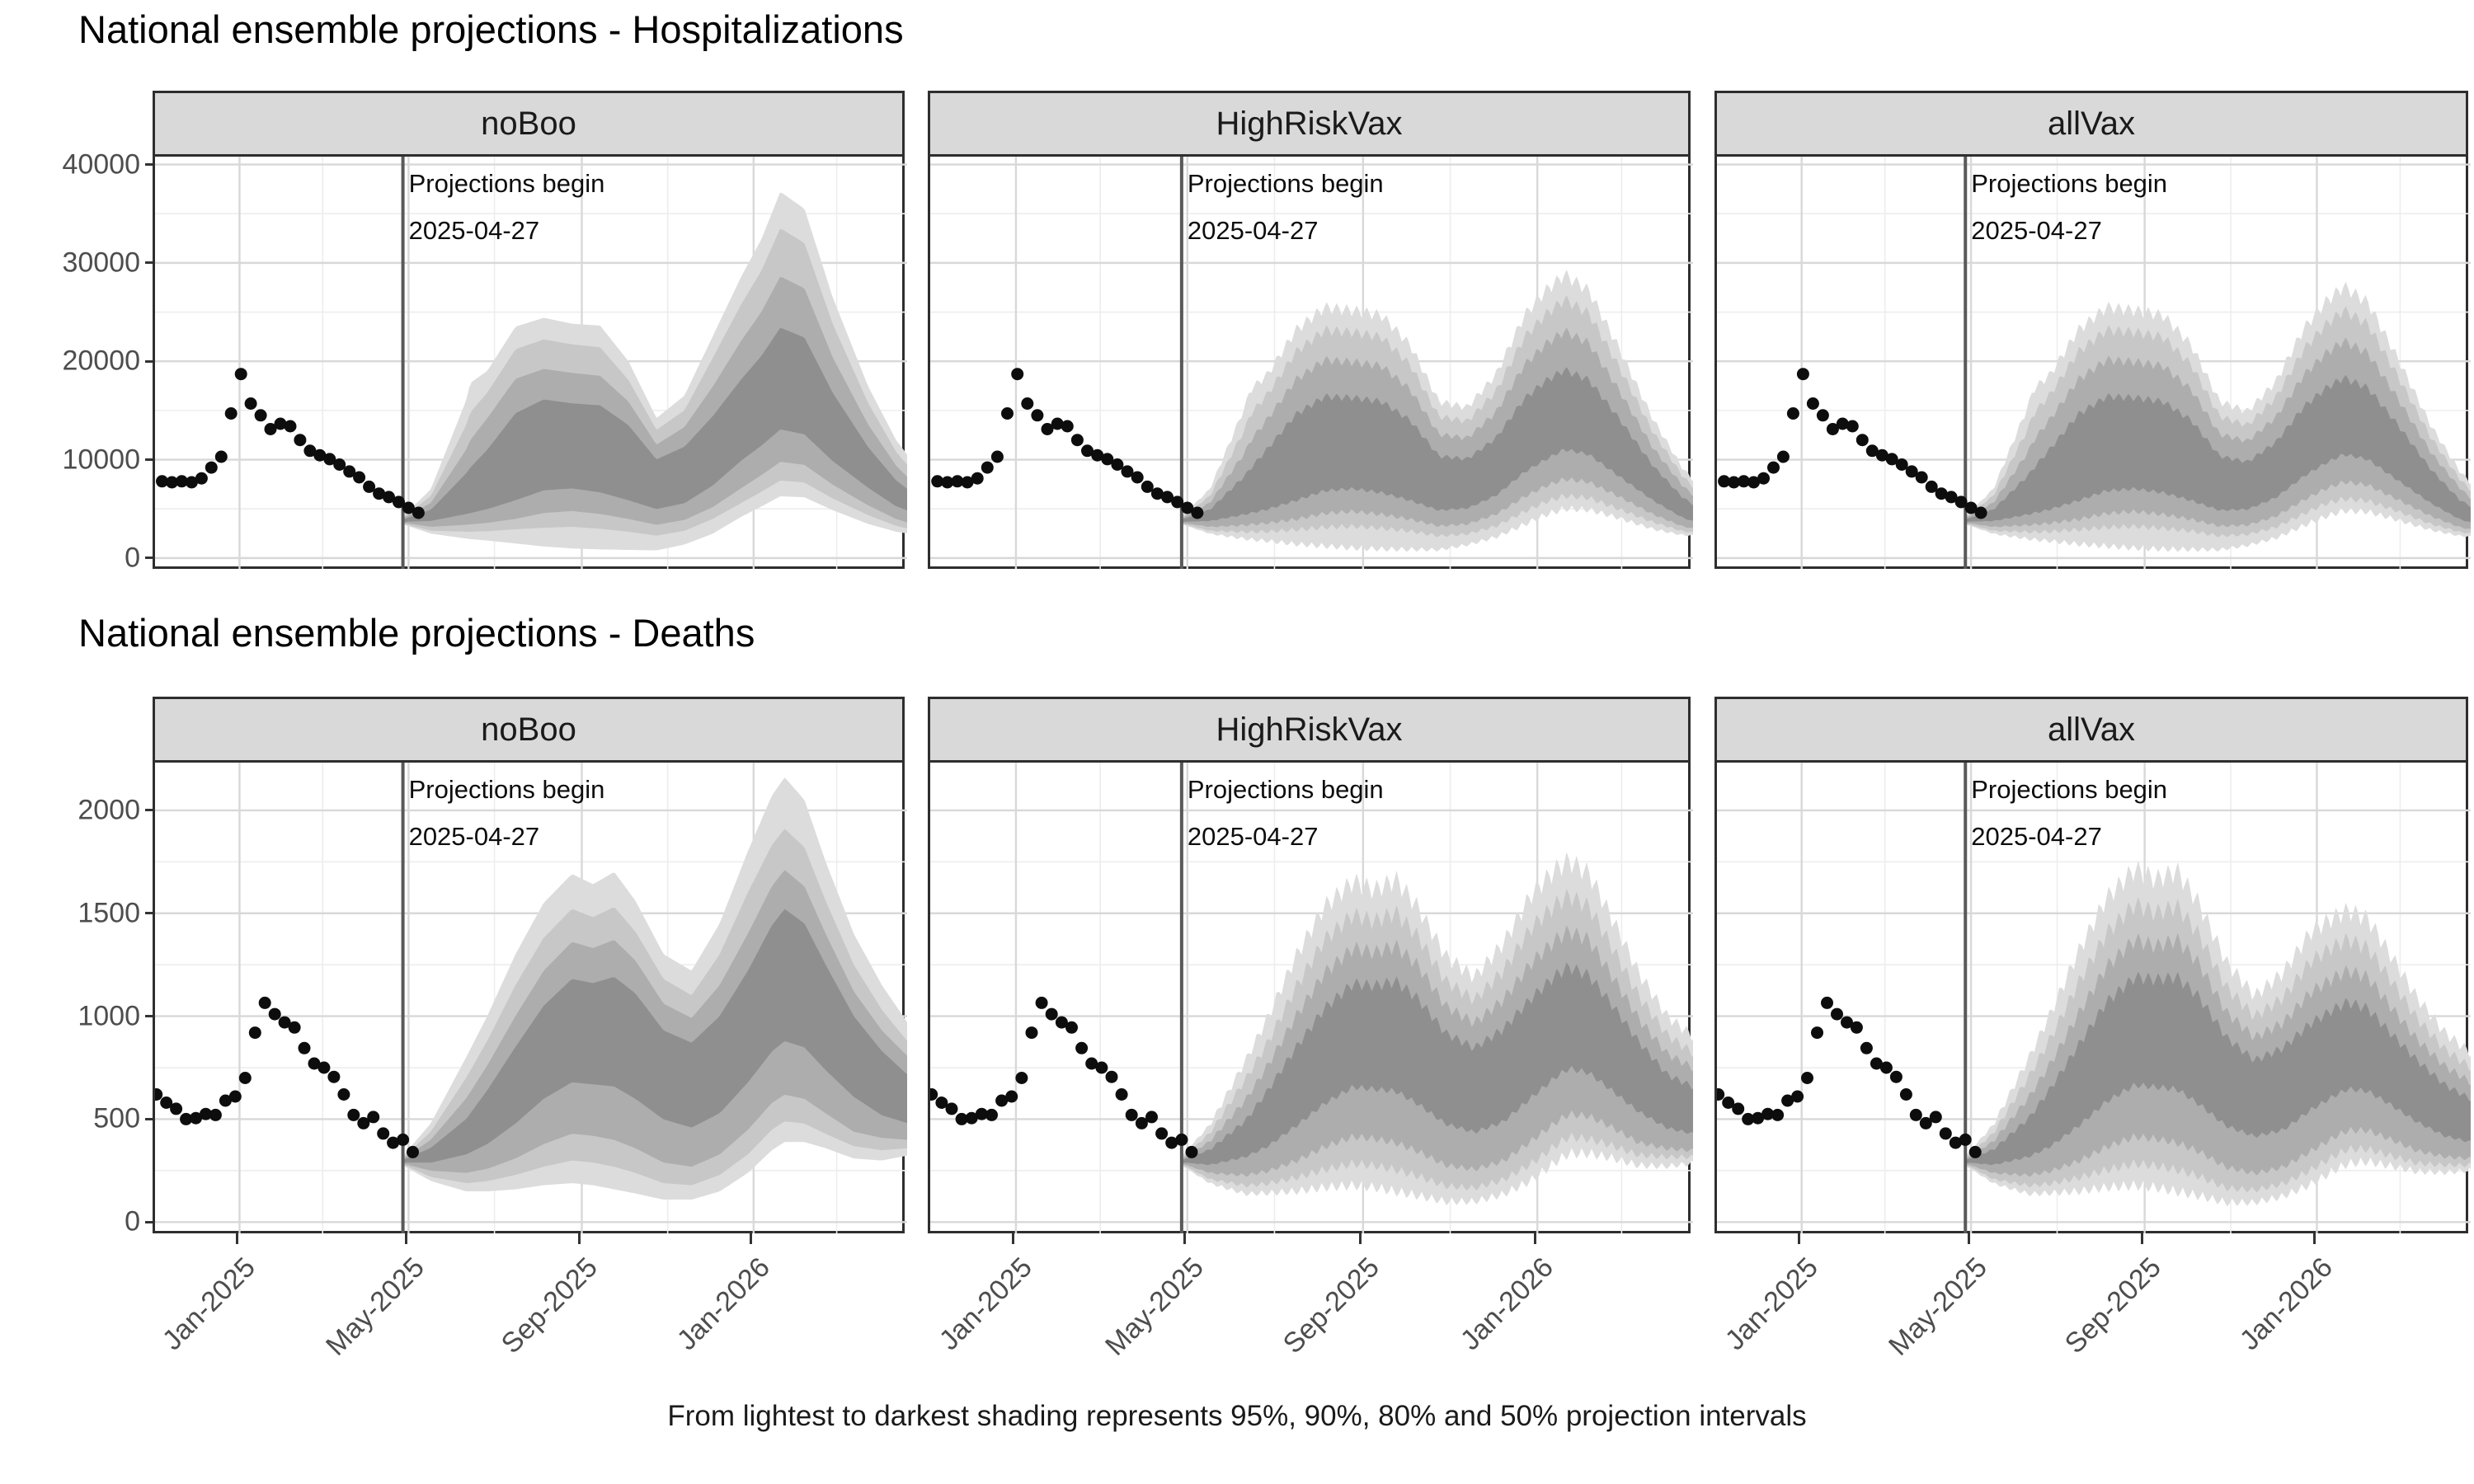 The width and height of the screenshot is (2474, 1484). Describe the element at coordinates (109, 913) in the screenshot. I see `y-tick-label: 1500` at that location.